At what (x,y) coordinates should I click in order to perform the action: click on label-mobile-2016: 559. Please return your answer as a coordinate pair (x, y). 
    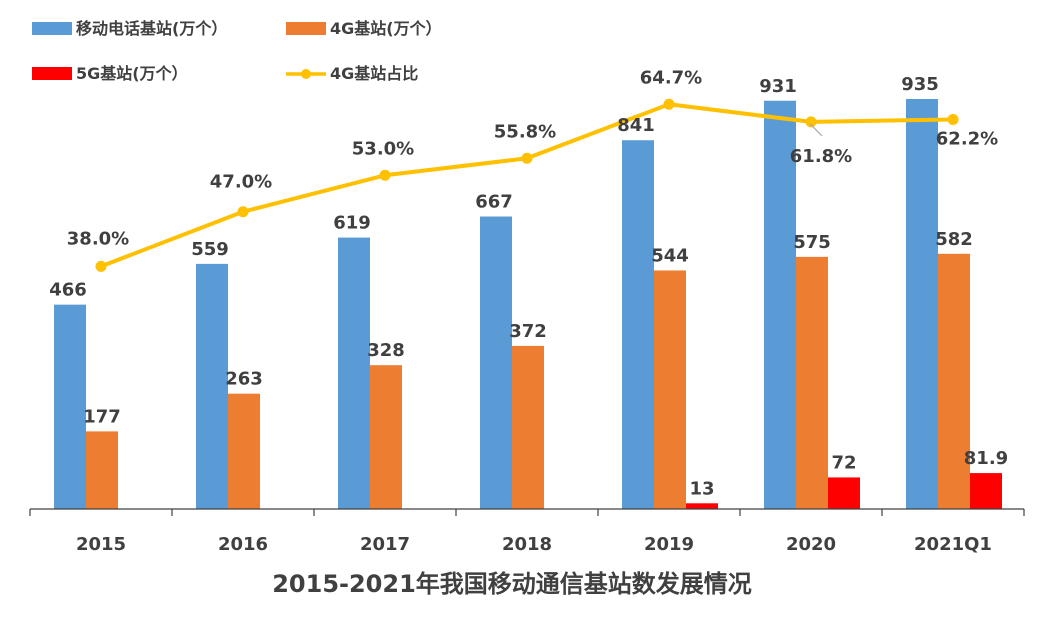
    Looking at the image, I should click on (210, 249).